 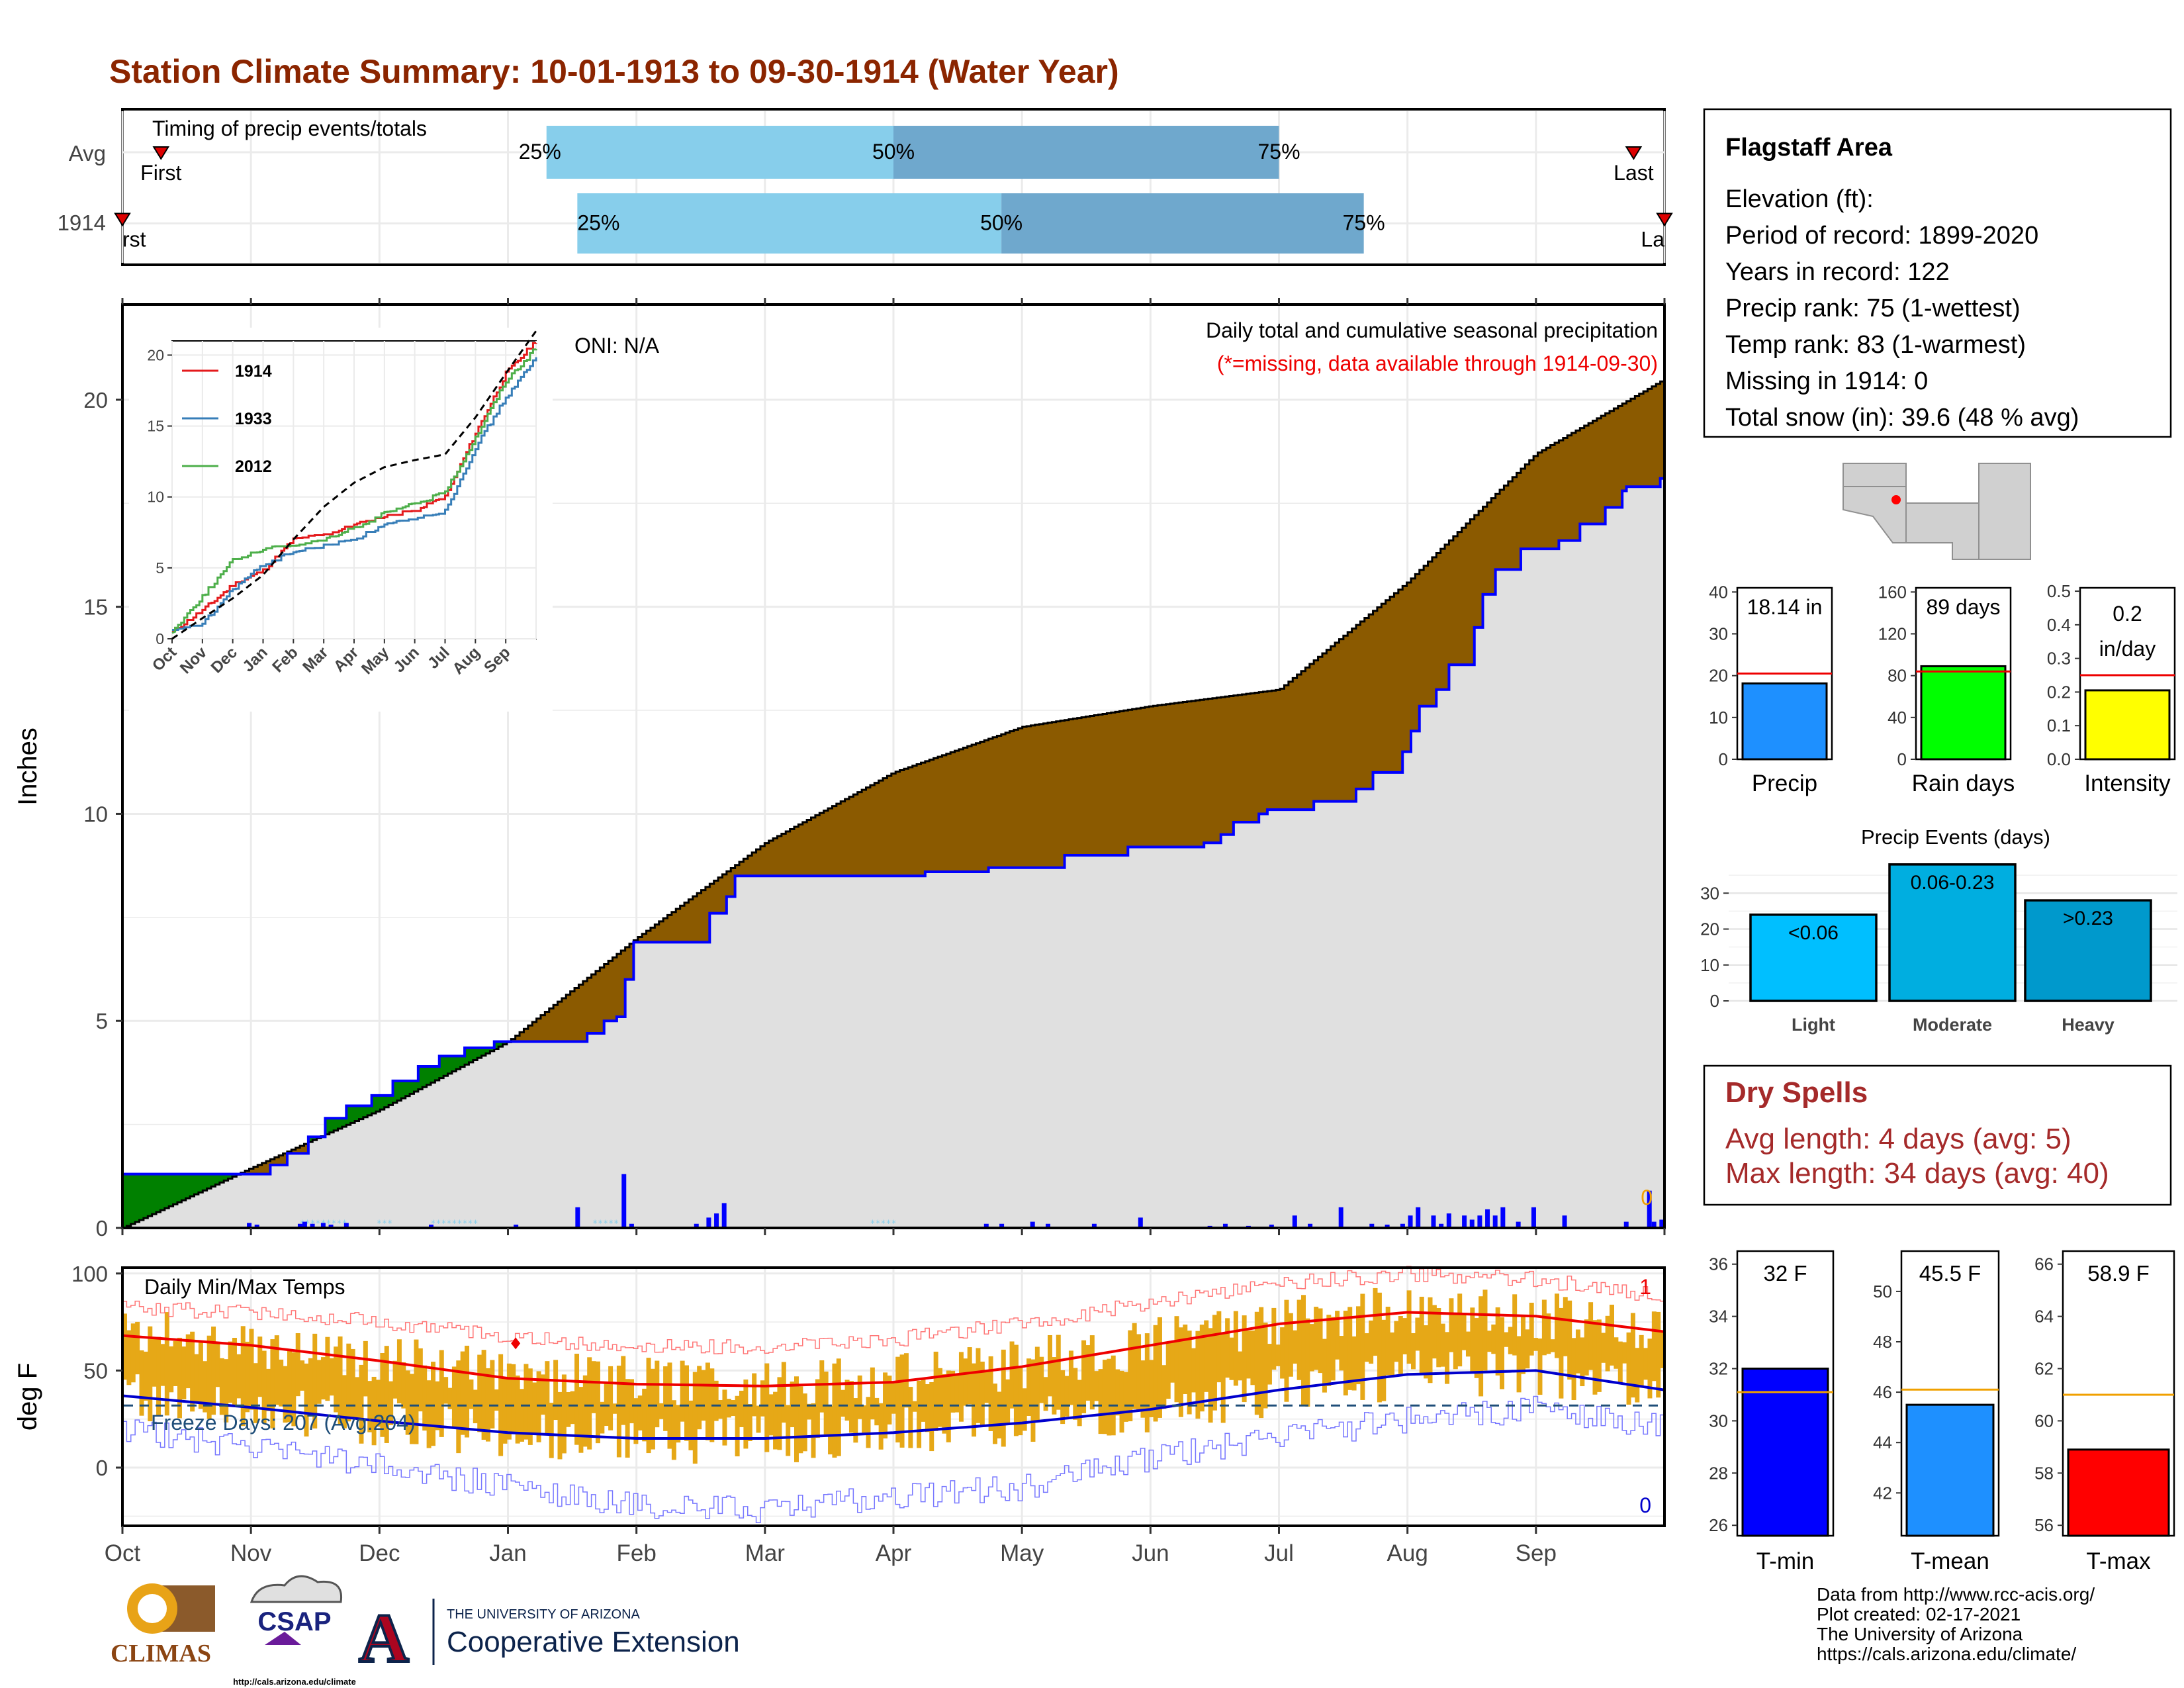 What do you see at coordinates (893, 1404) in the screenshot?
I see `average-min-line` at bounding box center [893, 1404].